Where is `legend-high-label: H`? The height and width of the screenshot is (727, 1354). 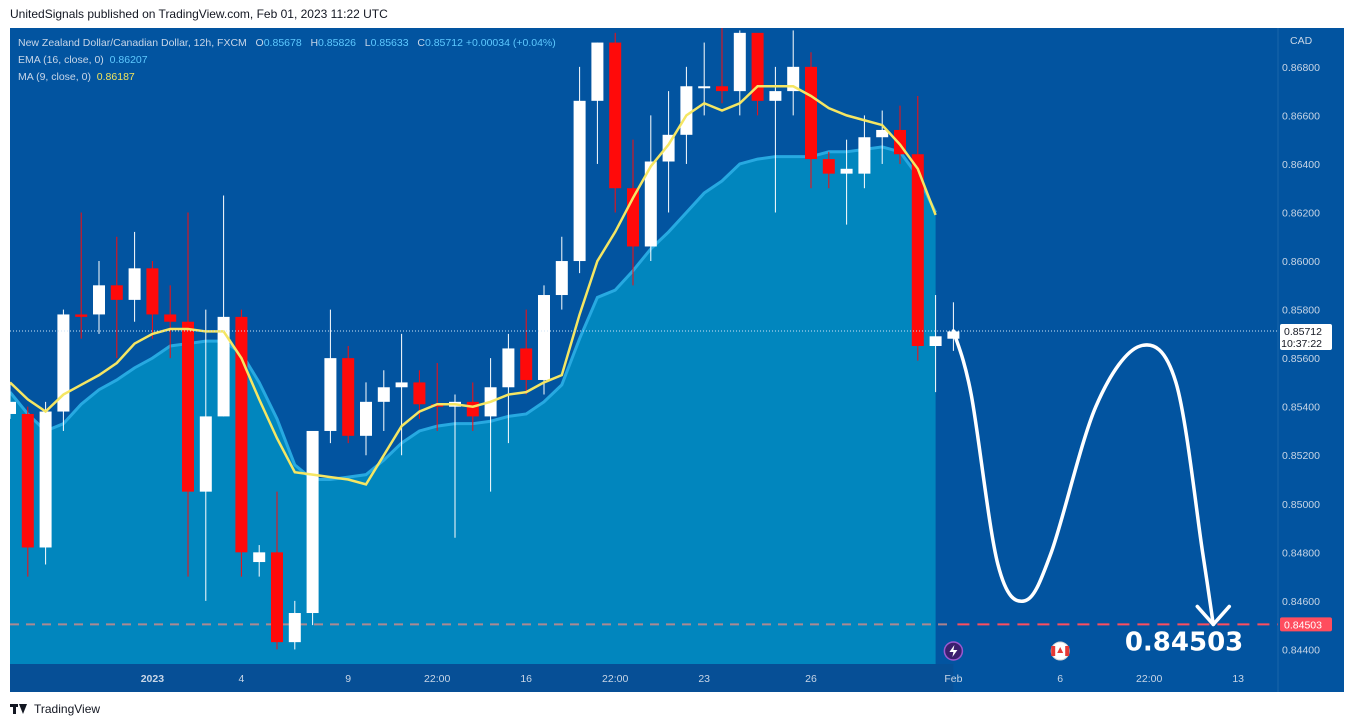
legend-high-label: H is located at coordinates (314, 43).